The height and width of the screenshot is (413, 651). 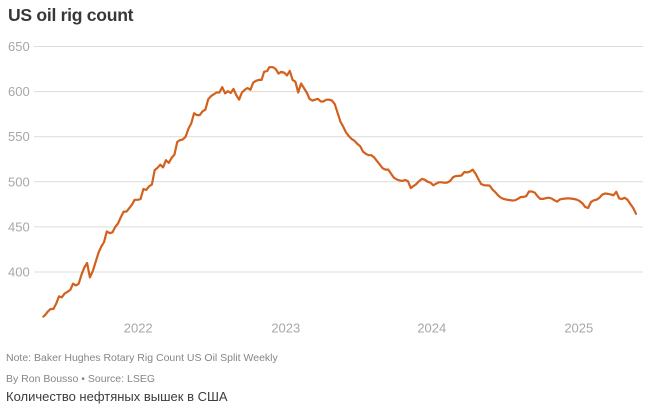 What do you see at coordinates (431, 328) in the screenshot?
I see `svg-text: 2024` at bounding box center [431, 328].